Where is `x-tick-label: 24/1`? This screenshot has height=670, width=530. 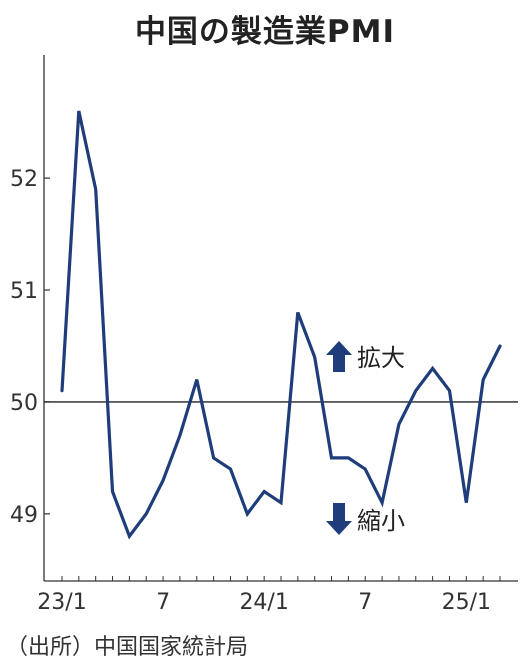
x-tick-label: 24/1 is located at coordinates (263, 602).